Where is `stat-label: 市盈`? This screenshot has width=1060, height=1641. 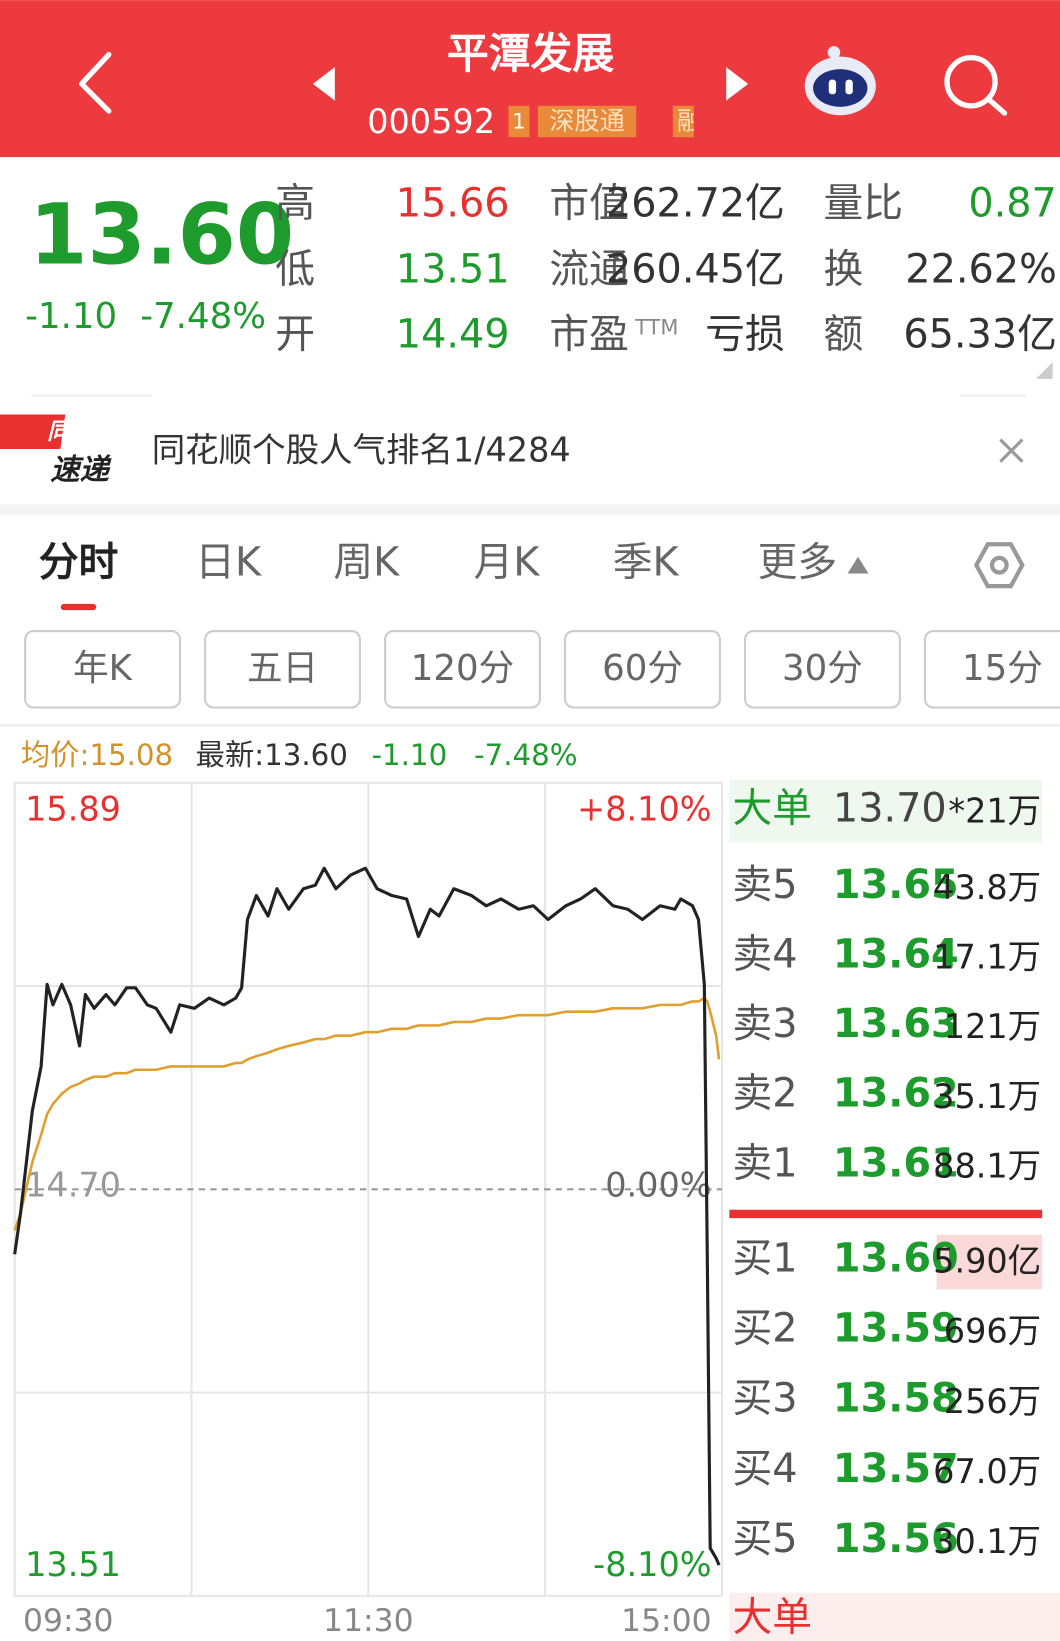 stat-label: 市盈 is located at coordinates (589, 335).